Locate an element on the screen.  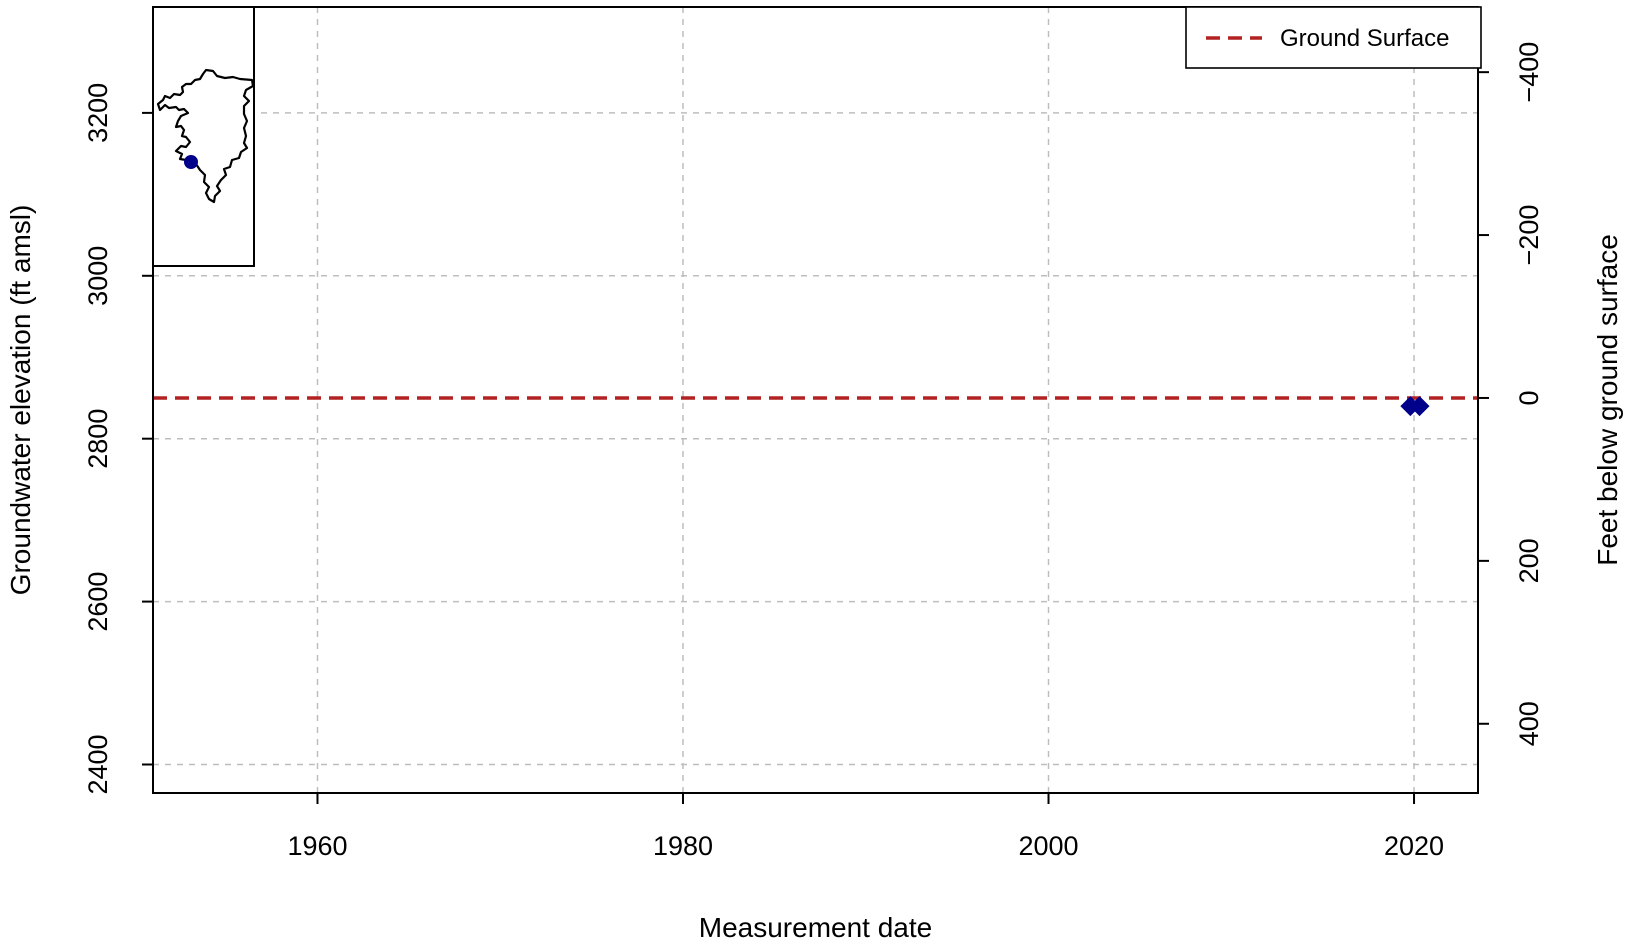
data-point is located at coordinates (1419, 406).